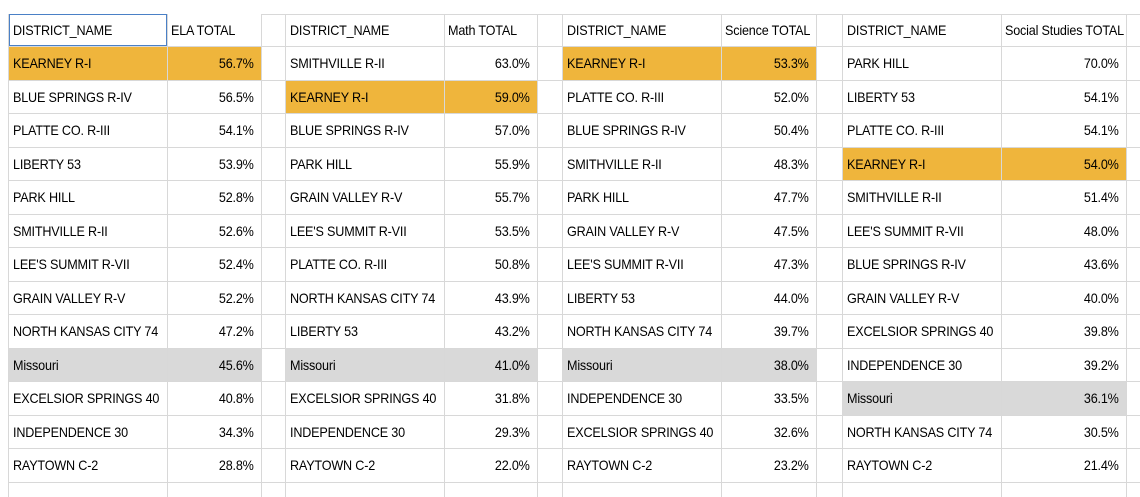 The image size is (1140, 497). I want to click on value-cell: 22.0%, so click(491, 466).